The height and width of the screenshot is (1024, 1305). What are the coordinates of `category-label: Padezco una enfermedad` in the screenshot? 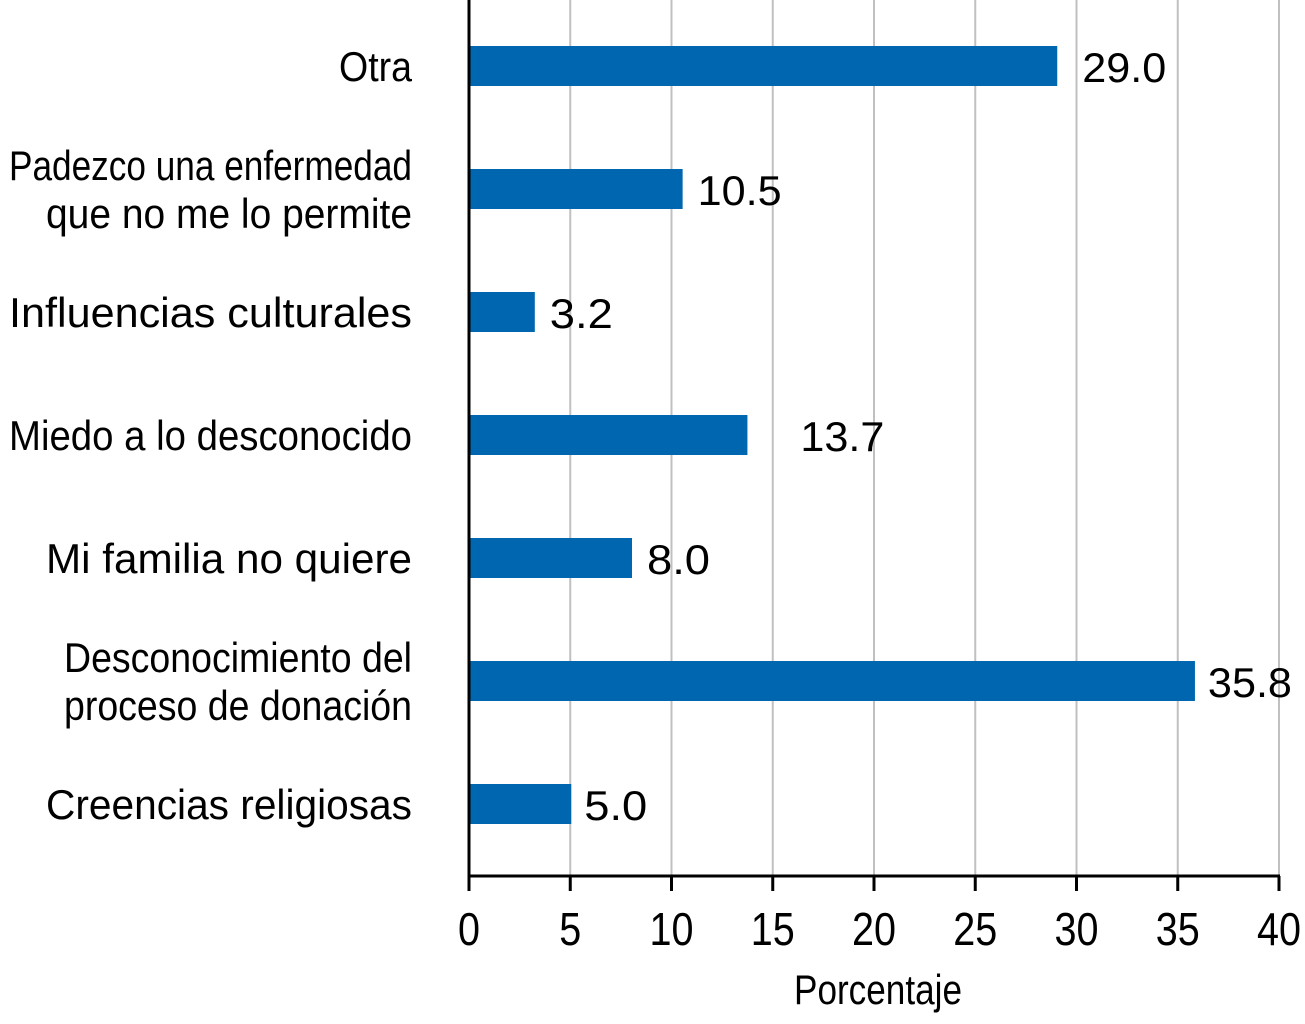 It's located at (210, 165).